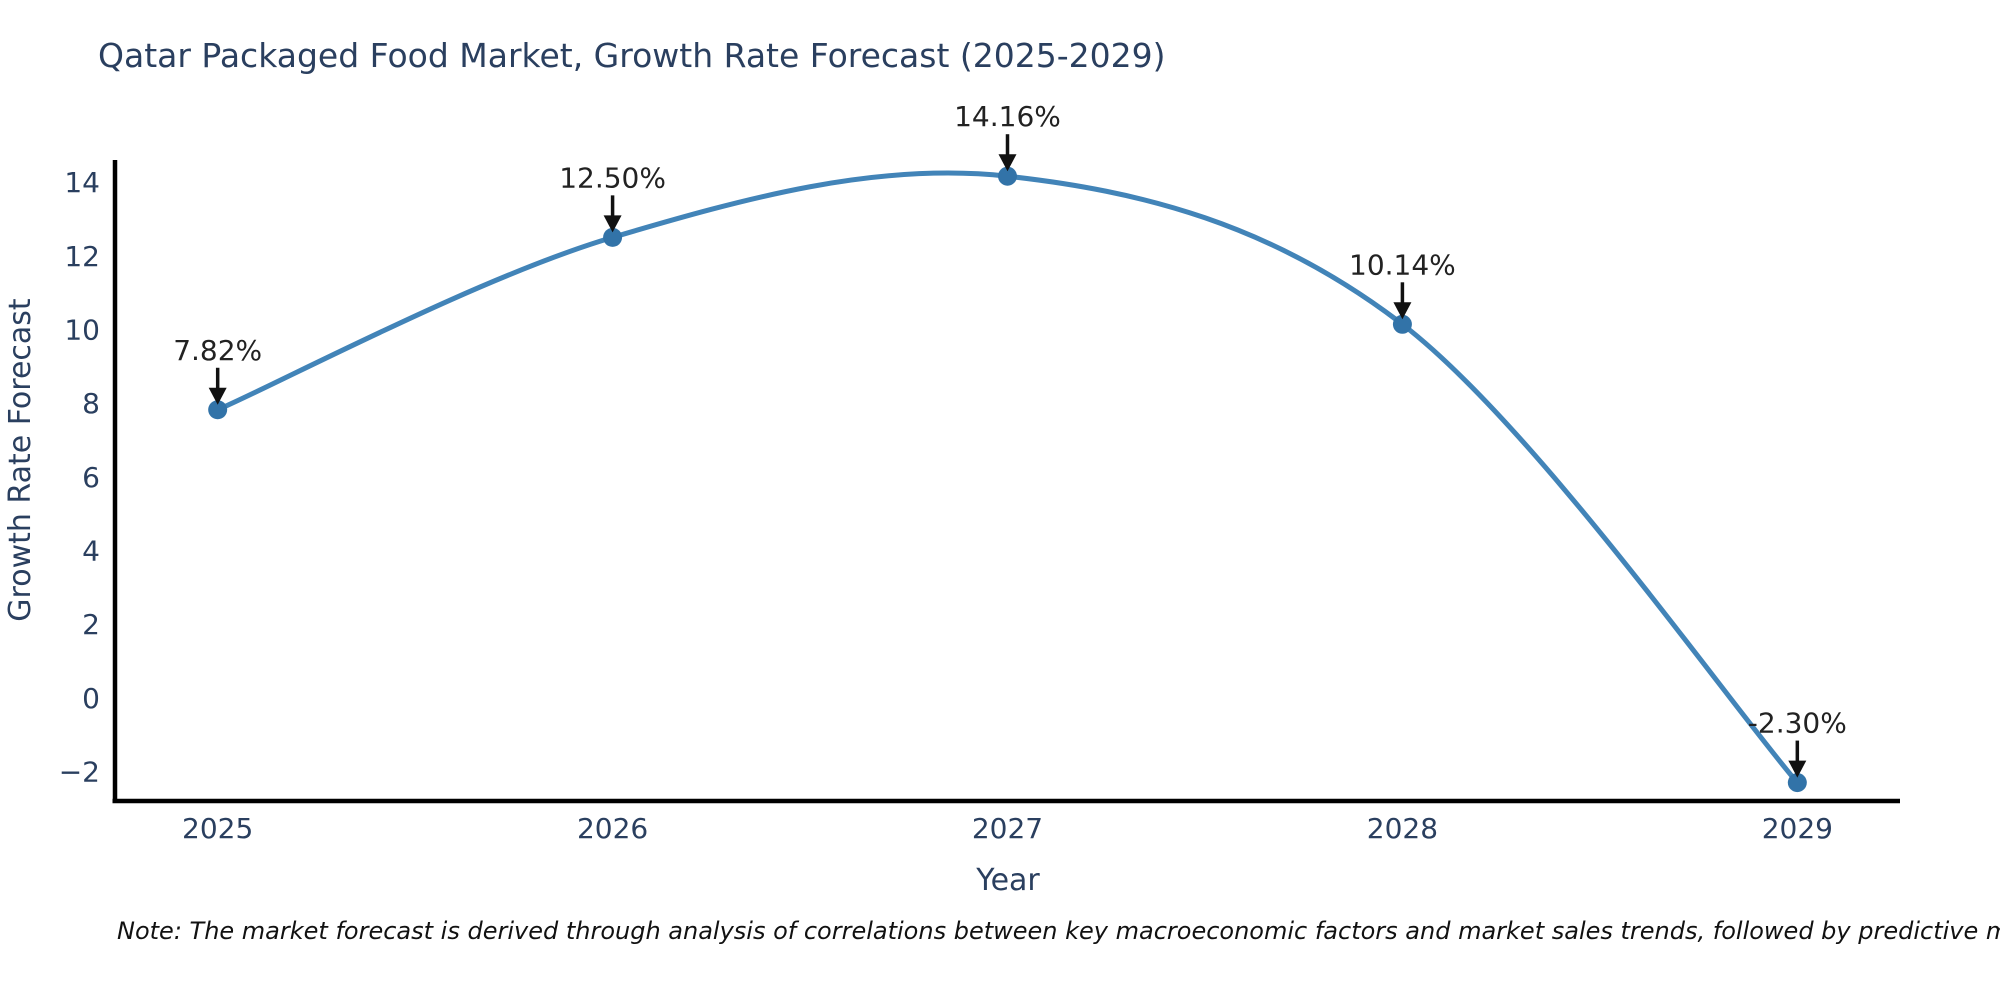 The image size is (2000, 1000). Describe the element at coordinates (91, 624) in the screenshot. I see `y-tick-label: 2` at that location.